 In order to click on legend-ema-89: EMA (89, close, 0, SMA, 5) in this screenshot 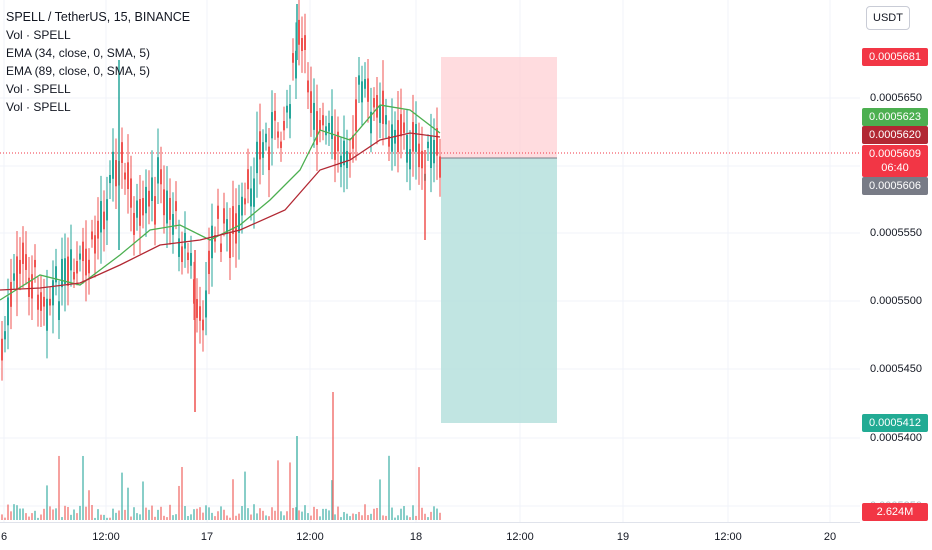, I will do `click(78, 71)`.